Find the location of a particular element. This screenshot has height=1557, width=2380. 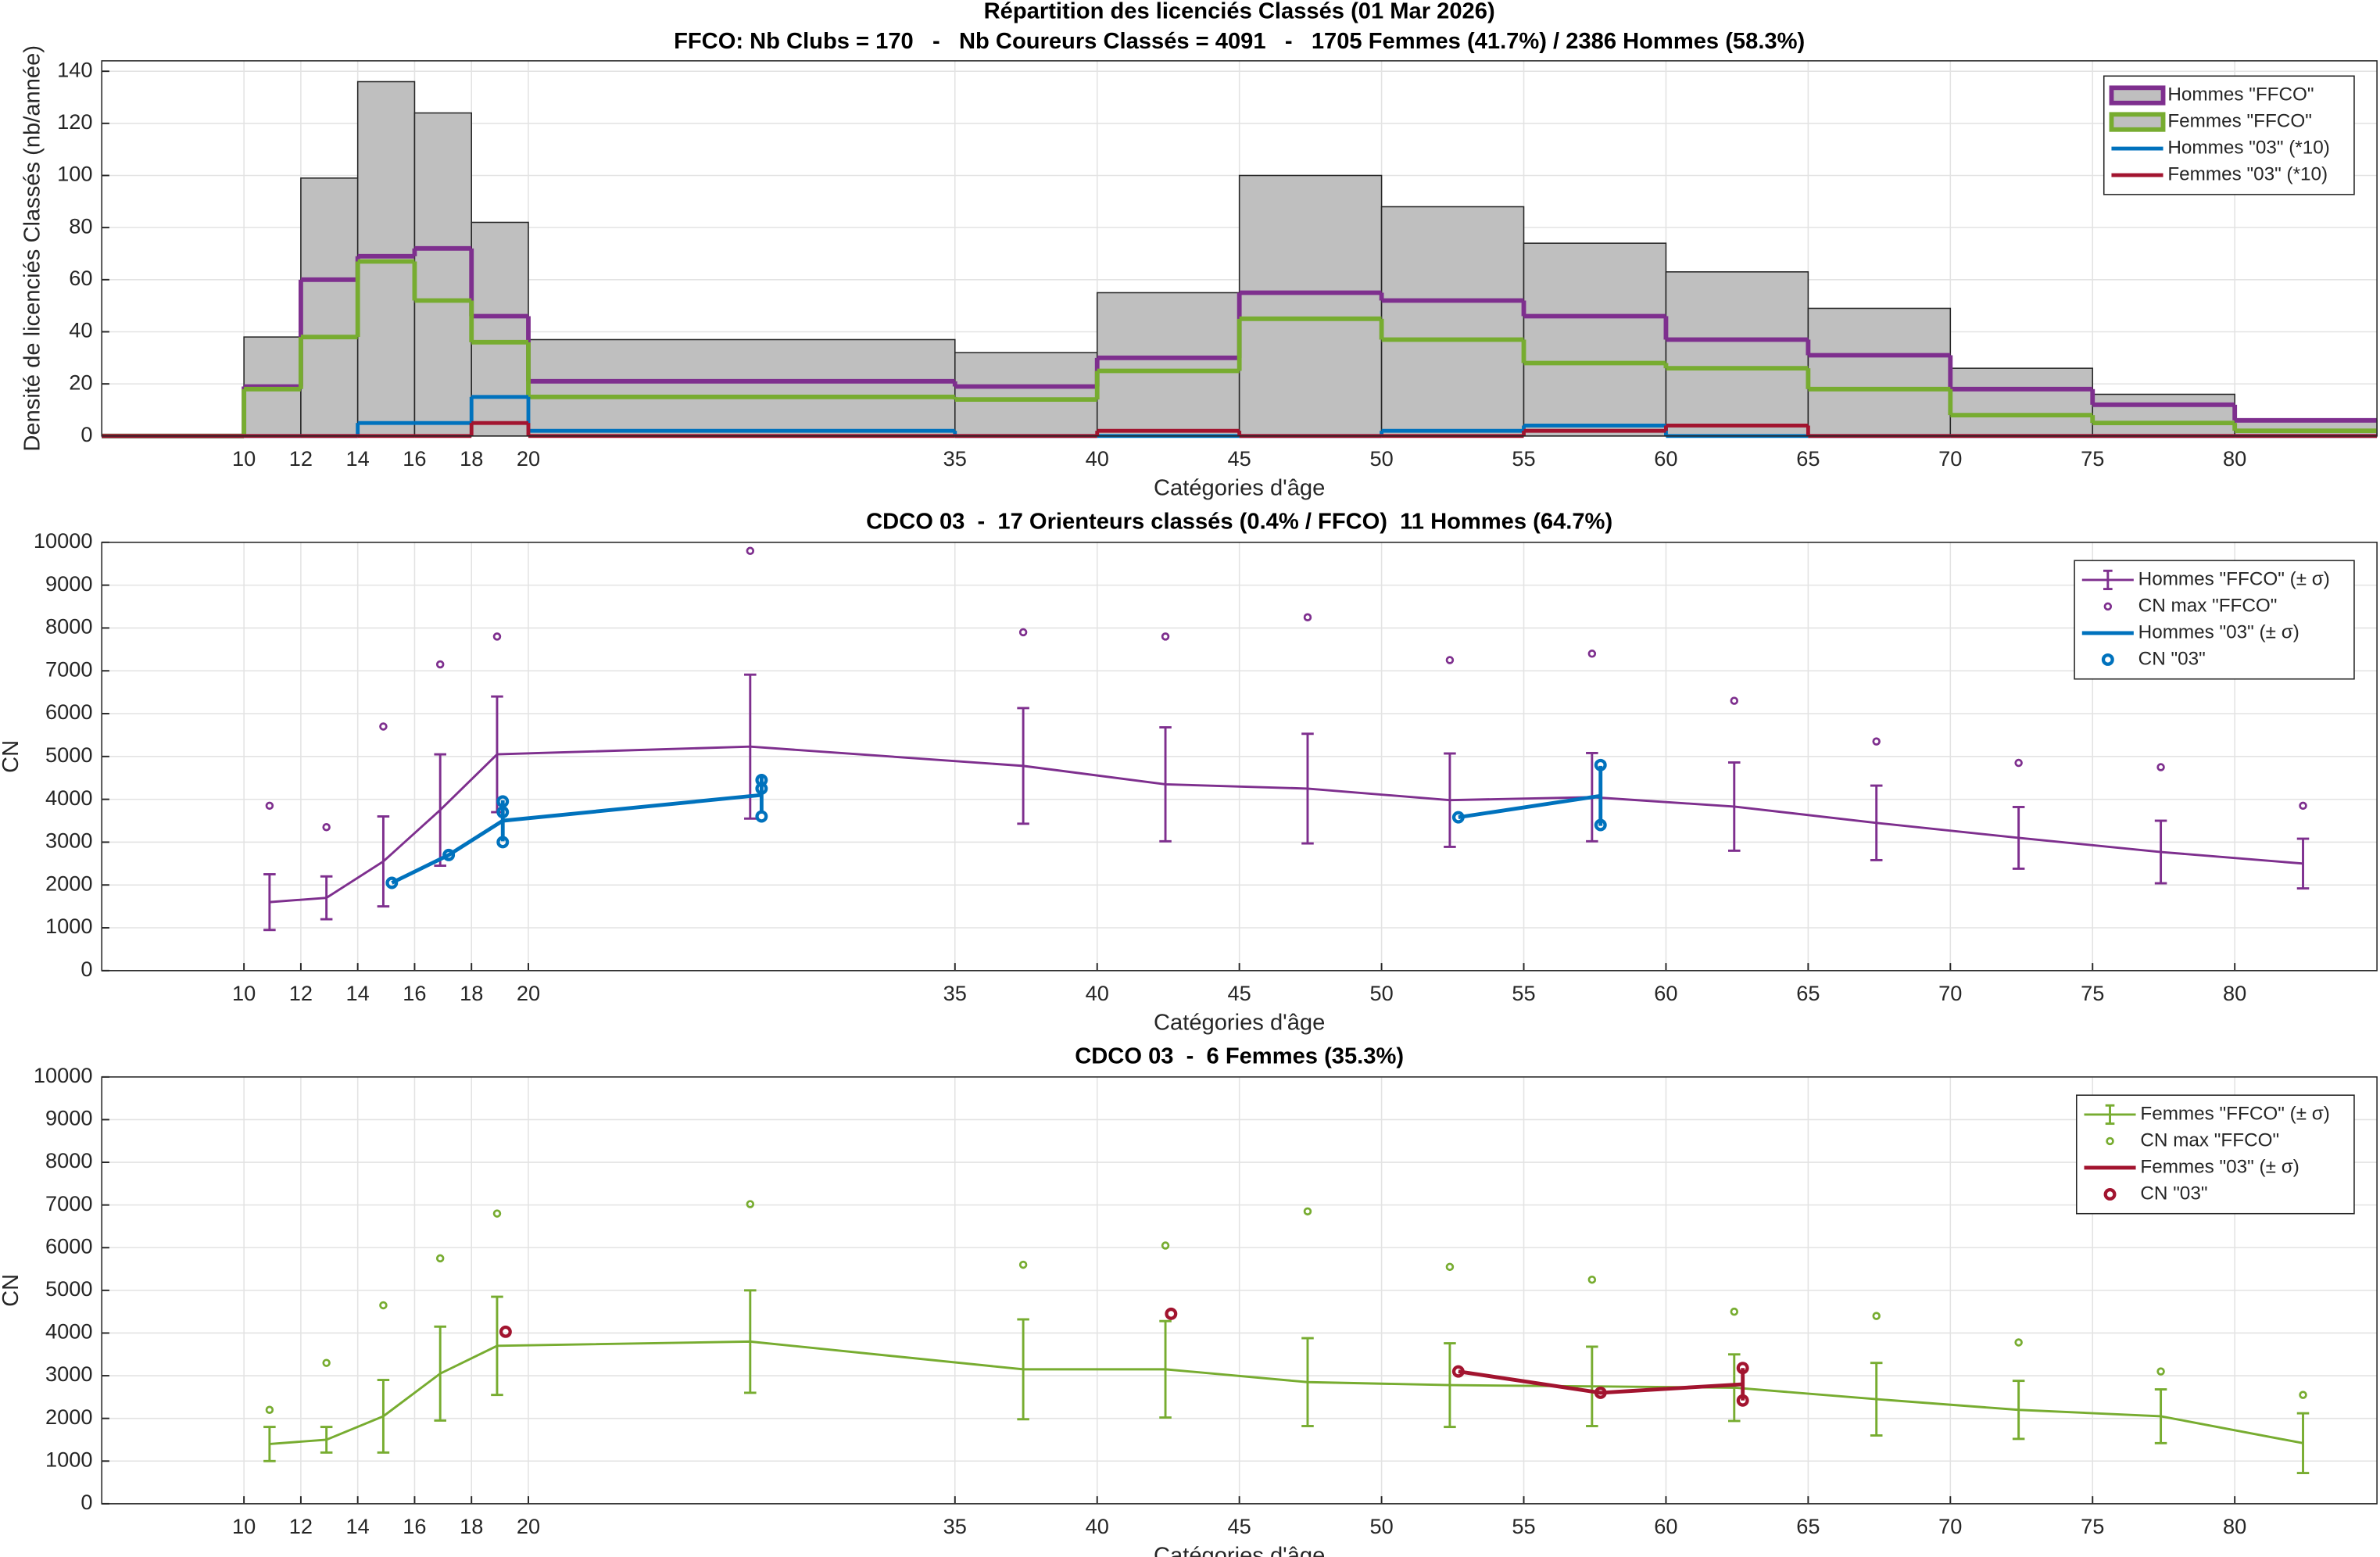

y-tick-label: 8000 is located at coordinates (68, 626).